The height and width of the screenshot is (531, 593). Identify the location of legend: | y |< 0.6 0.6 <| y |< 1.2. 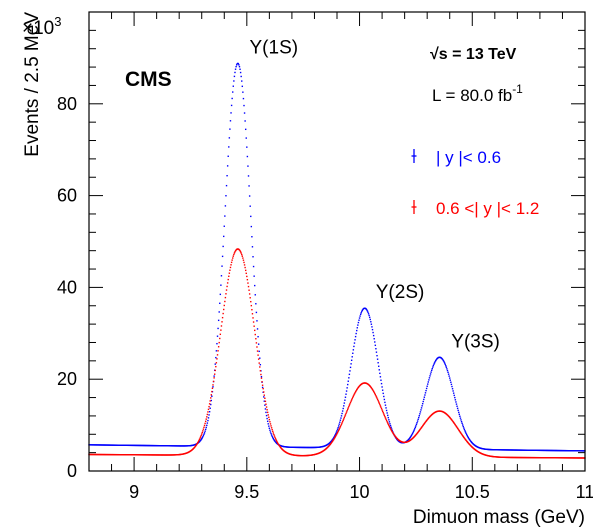
(475, 183).